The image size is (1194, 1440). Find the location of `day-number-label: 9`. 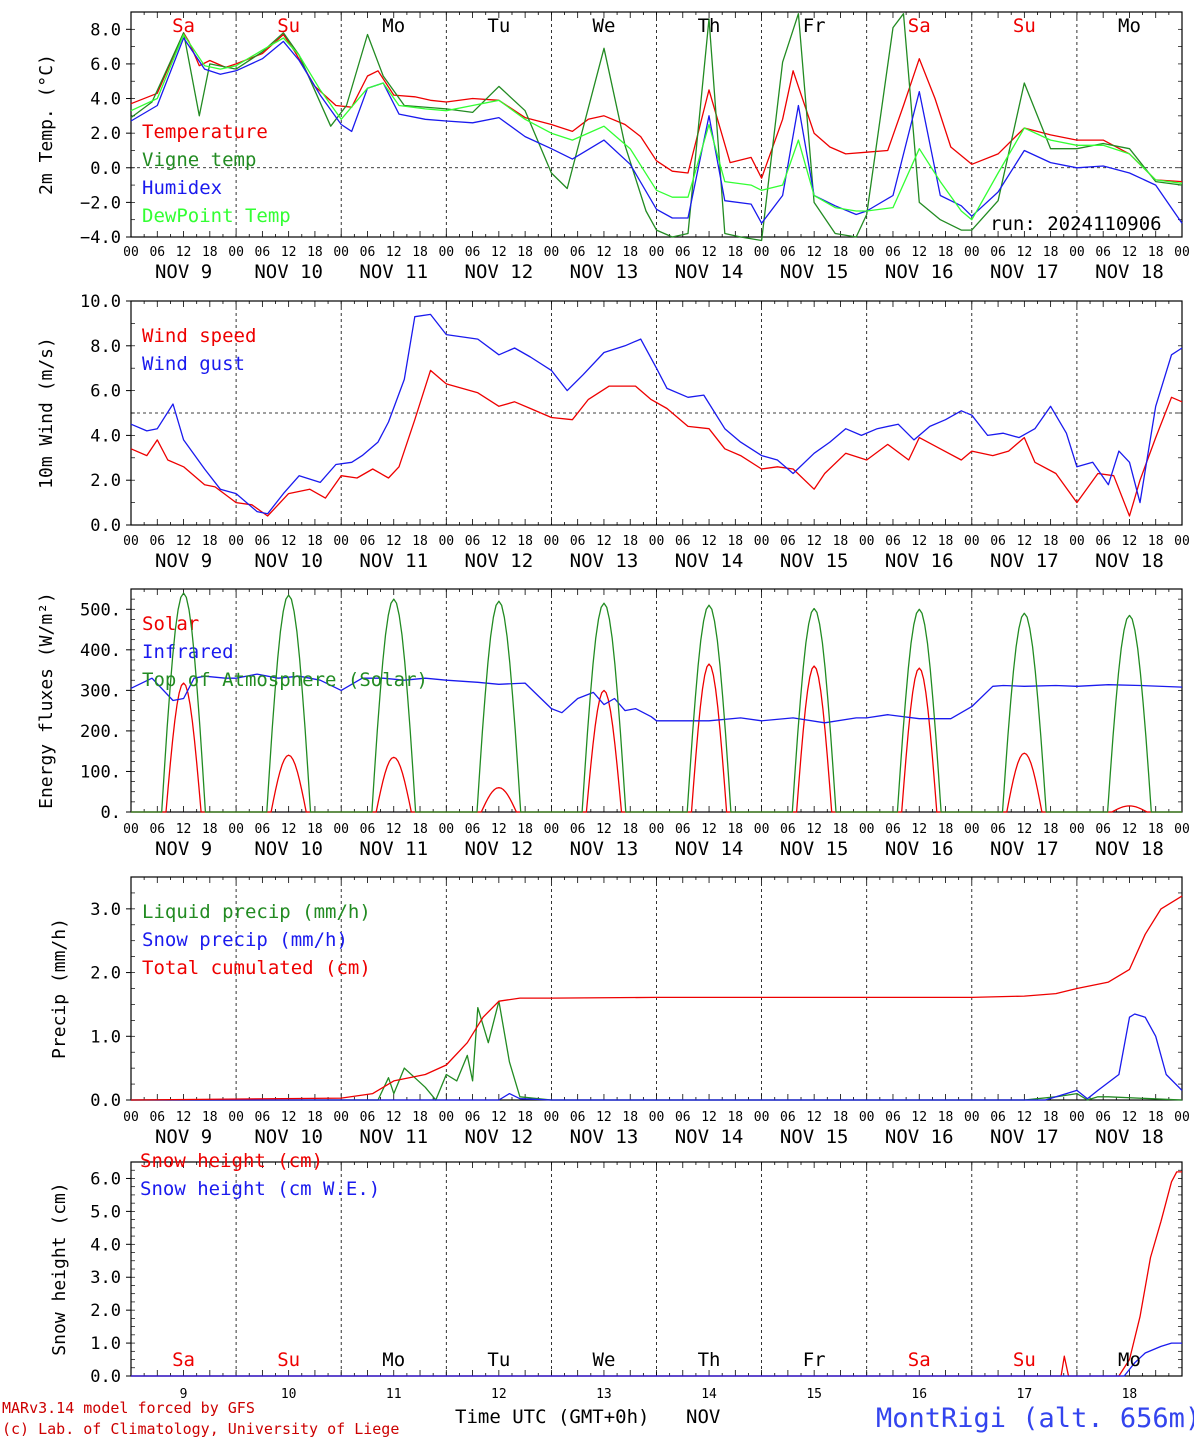

day-number-label: 9 is located at coordinates (184, 1394).